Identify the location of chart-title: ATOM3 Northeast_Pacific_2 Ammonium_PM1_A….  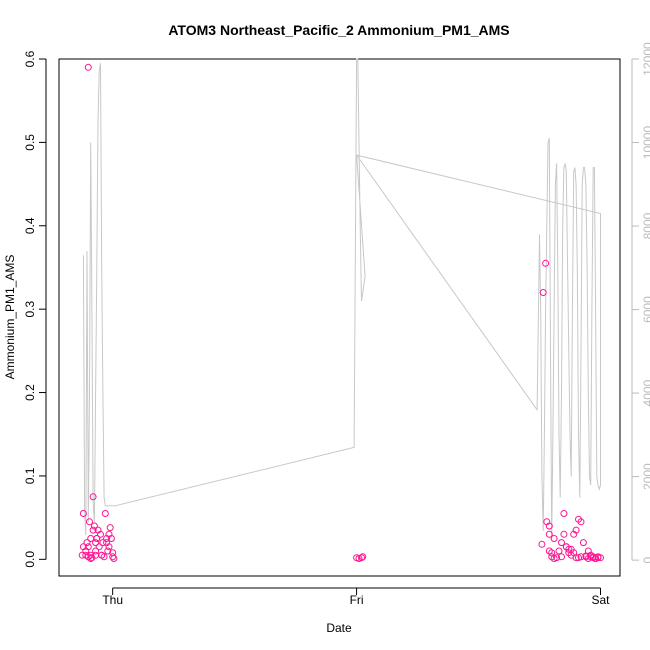
(338, 30).